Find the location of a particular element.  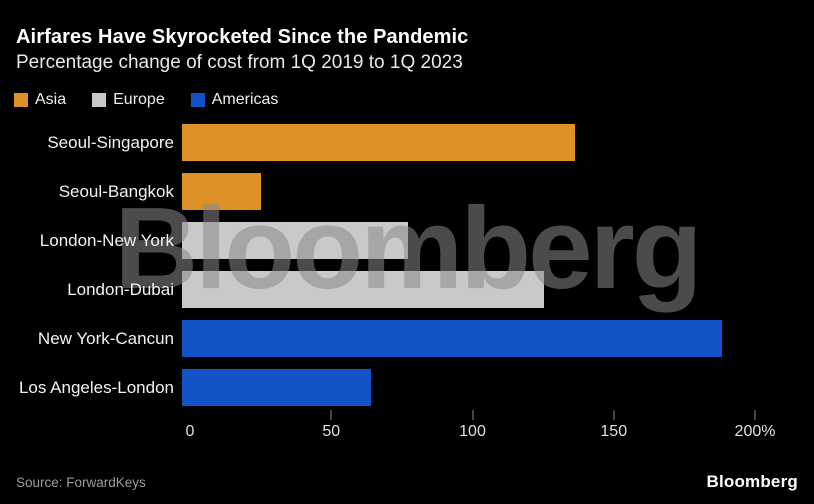

axis-tick-label: 50 is located at coordinates (331, 431).